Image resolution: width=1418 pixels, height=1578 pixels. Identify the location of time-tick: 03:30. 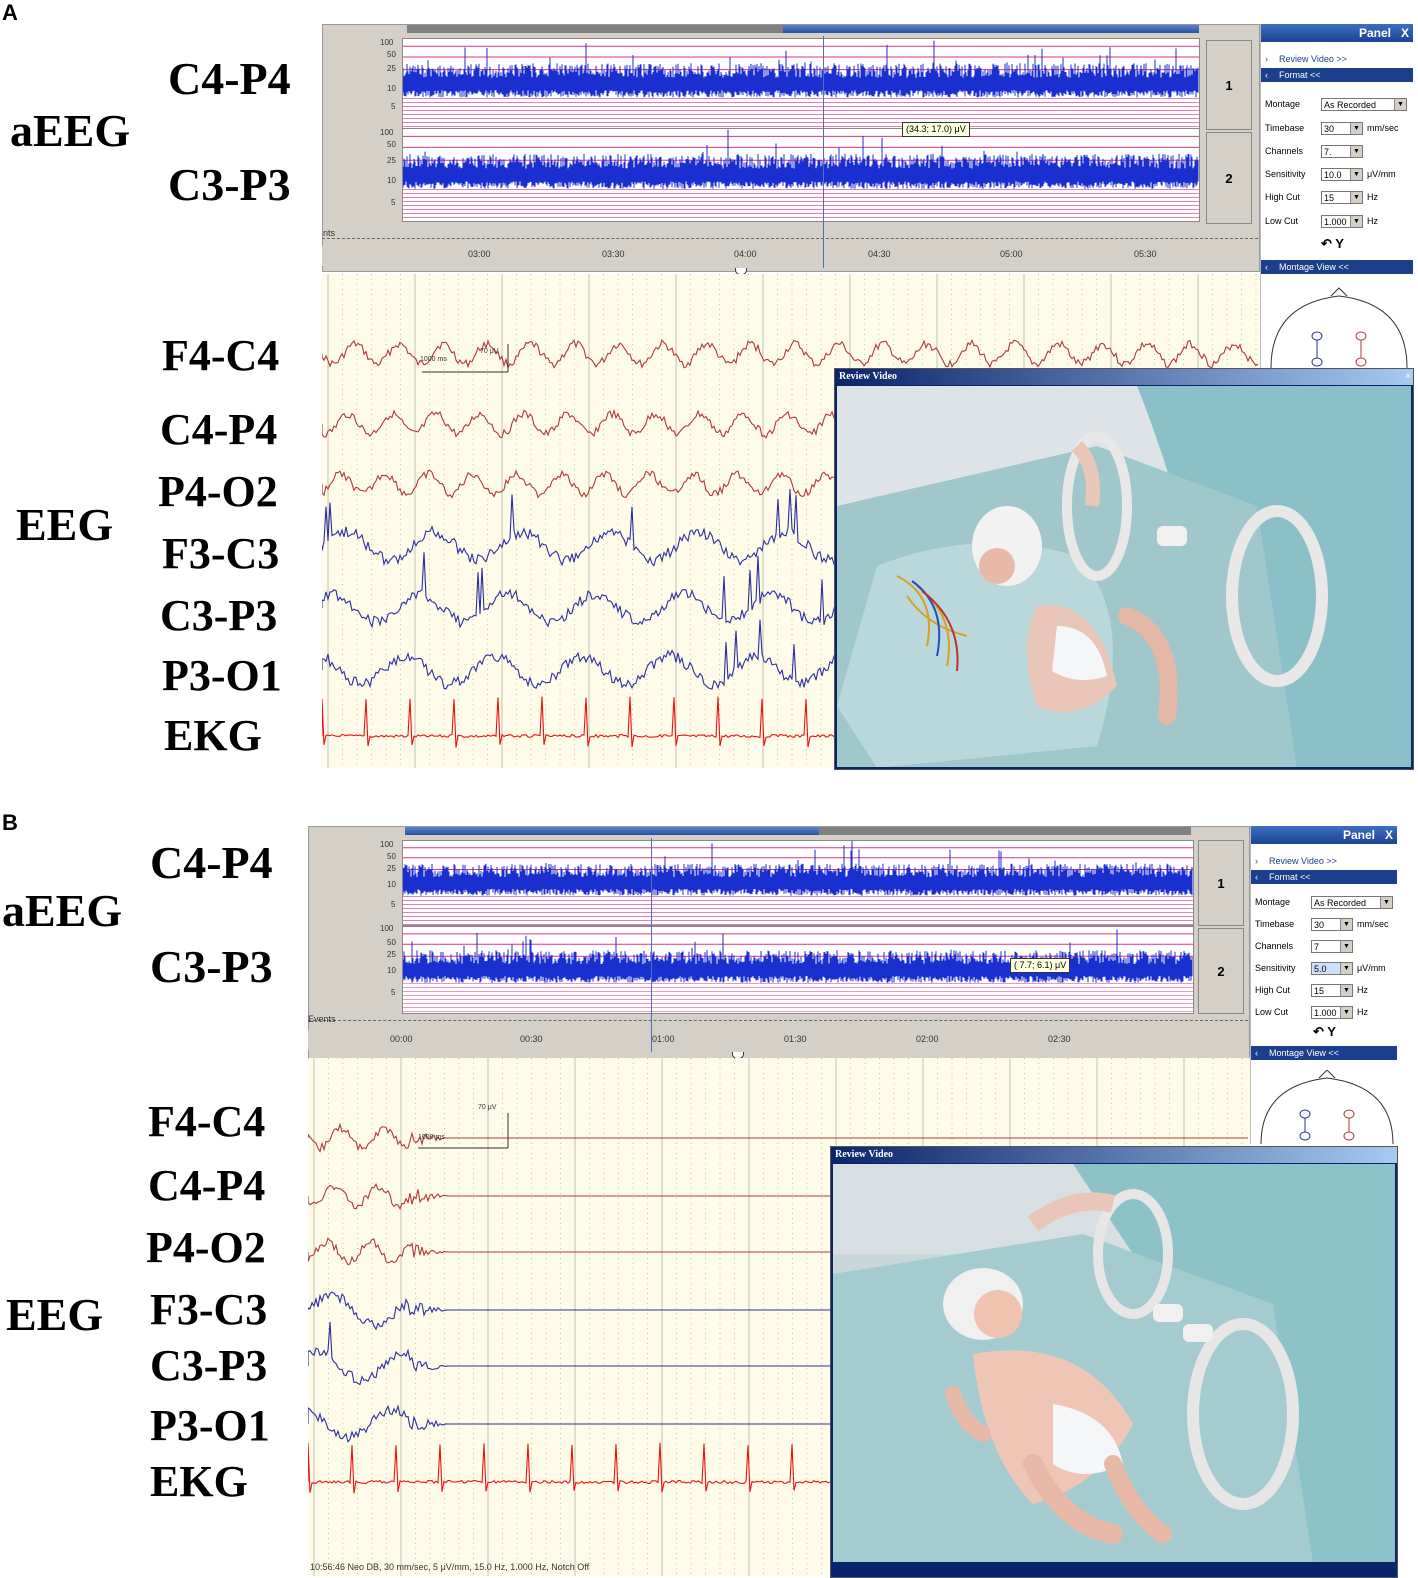
(613, 254).